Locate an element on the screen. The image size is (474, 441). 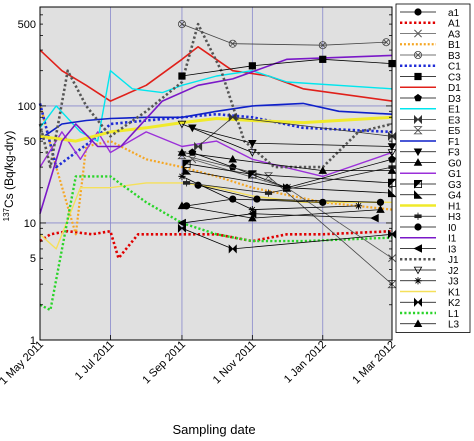
legend-label: J2 is located at coordinates (453, 271).